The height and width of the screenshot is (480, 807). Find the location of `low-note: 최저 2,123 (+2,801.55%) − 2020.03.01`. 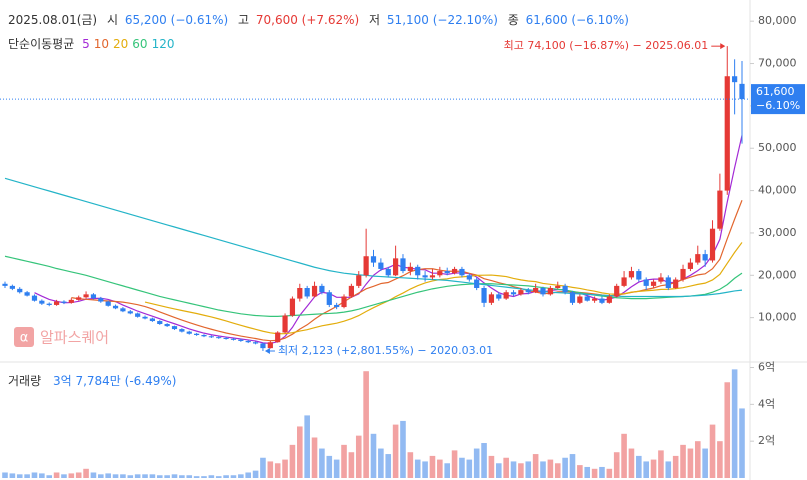

low-note: 최저 2,123 (+2,801.55%) − 2020.03.01 is located at coordinates (385, 350).